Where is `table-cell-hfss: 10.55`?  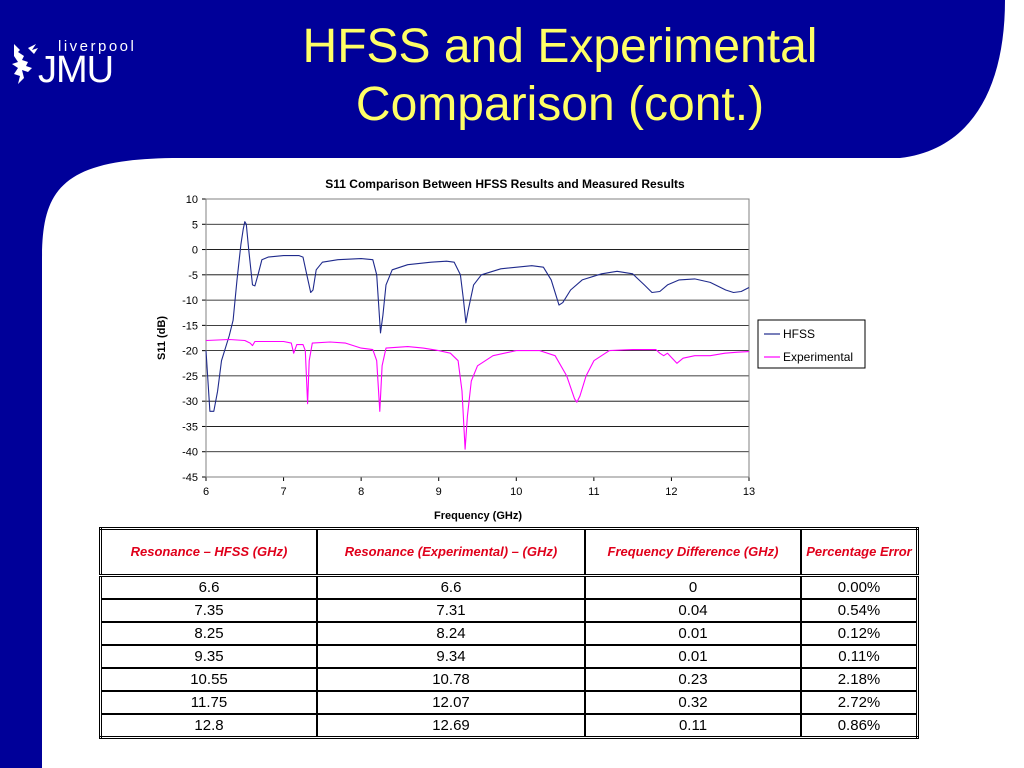 table-cell-hfss: 10.55 is located at coordinates (208, 679).